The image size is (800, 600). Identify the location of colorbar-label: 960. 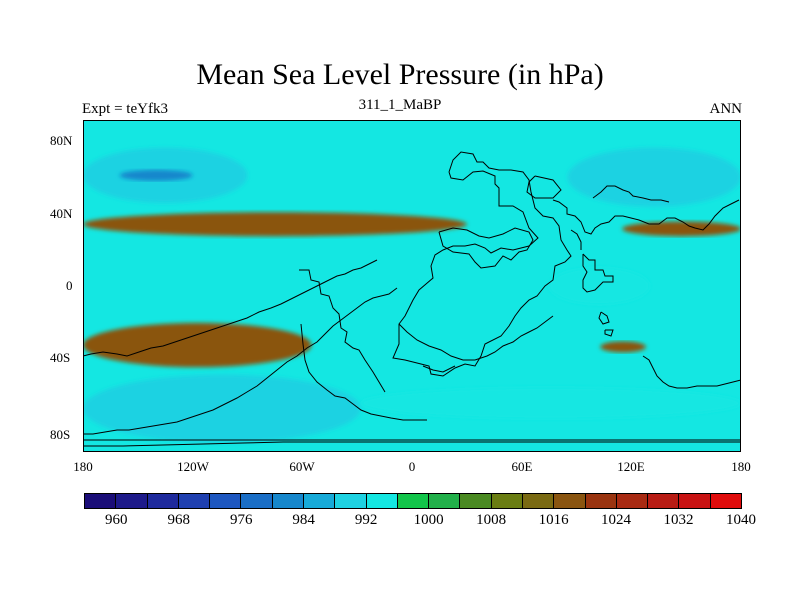
(116, 520).